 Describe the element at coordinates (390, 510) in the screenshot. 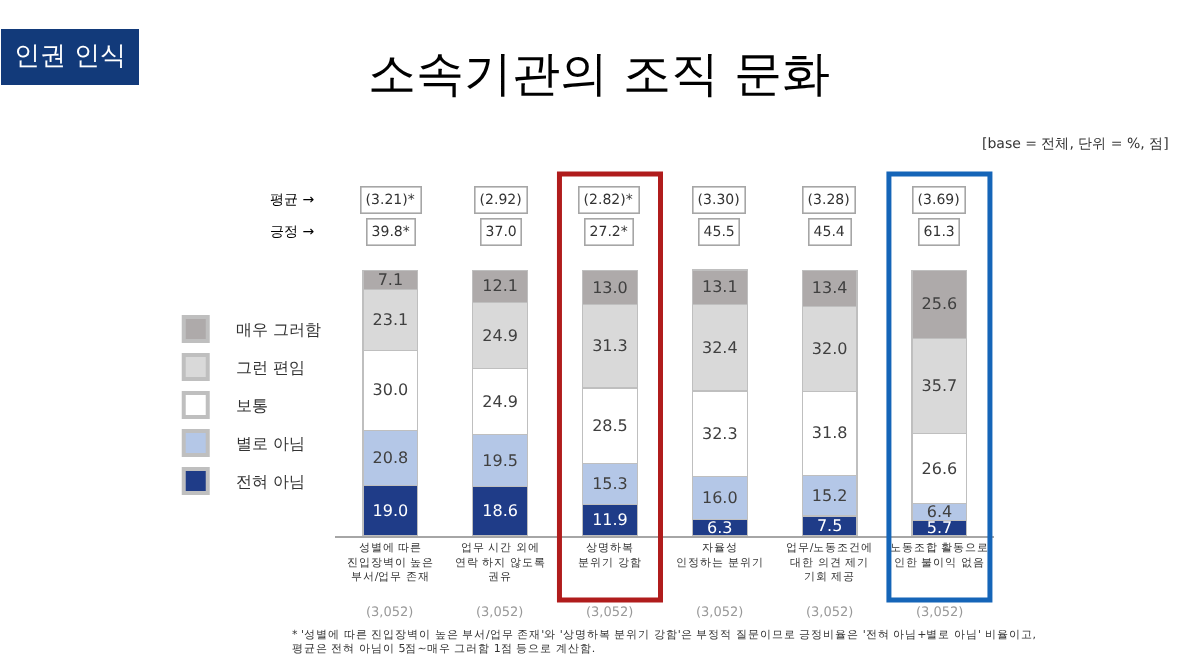

I see `data-label: 19.0` at that location.